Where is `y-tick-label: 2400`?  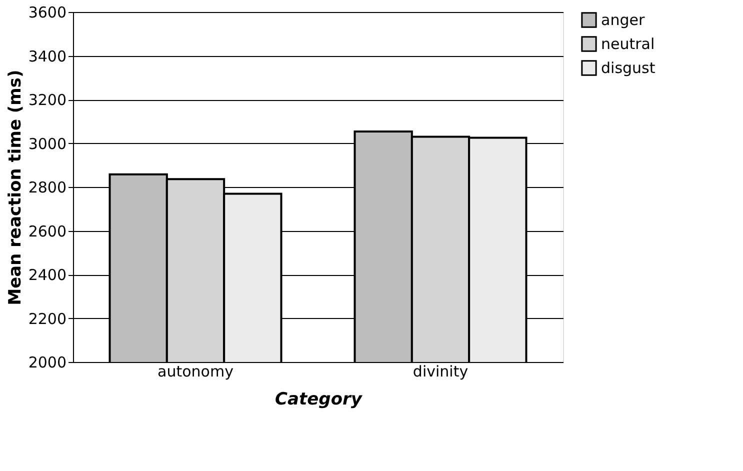 y-tick-label: 2400 is located at coordinates (47, 275).